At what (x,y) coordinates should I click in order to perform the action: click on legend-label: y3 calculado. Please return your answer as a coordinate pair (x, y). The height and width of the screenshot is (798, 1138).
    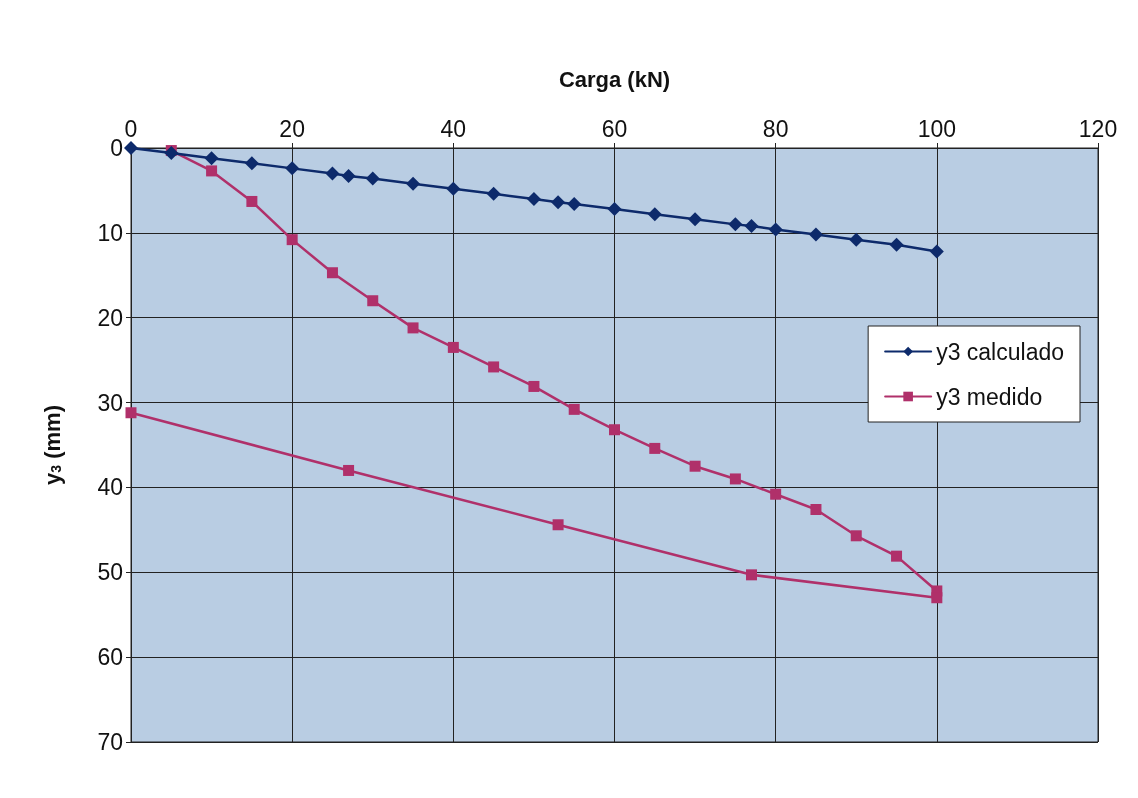
    Looking at the image, I should click on (1000, 351).